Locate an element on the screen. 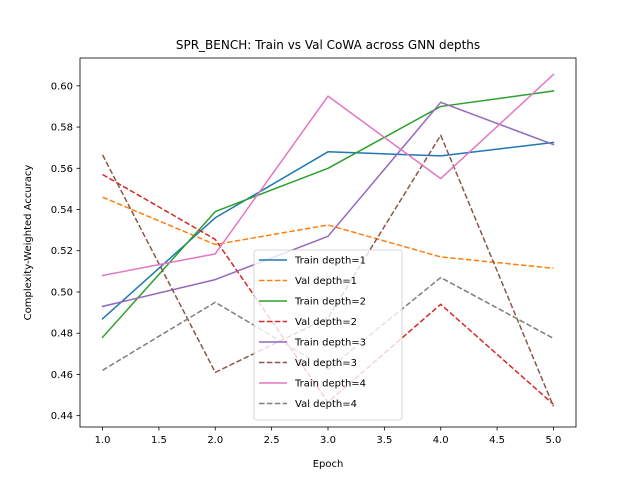  y-tick-label: 0.56 is located at coordinates (62, 169).